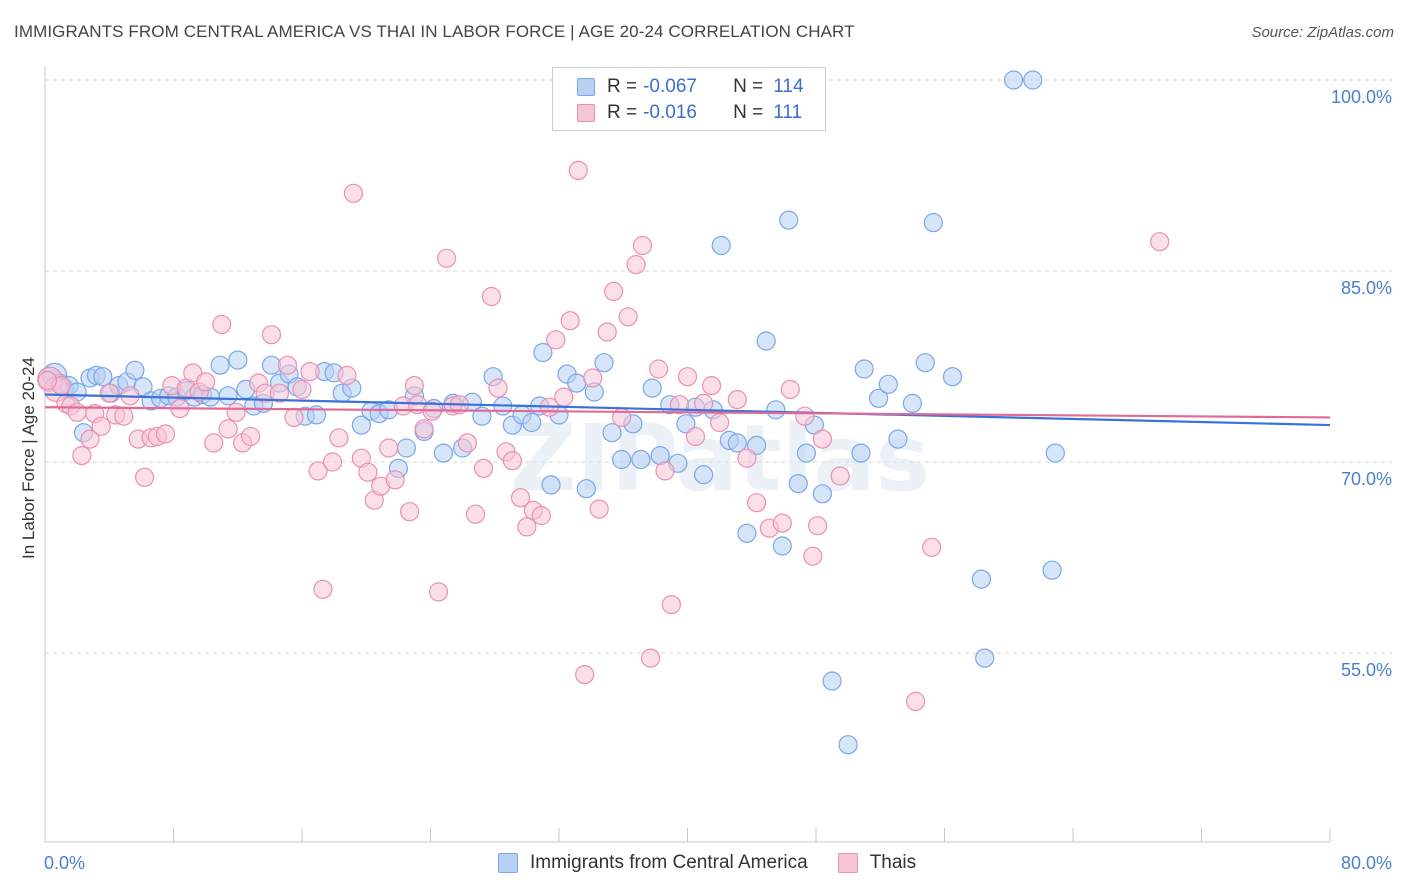 The width and height of the screenshot is (1406, 892). I want to click on x-tick-label: 80.0%, so click(1366, 863).